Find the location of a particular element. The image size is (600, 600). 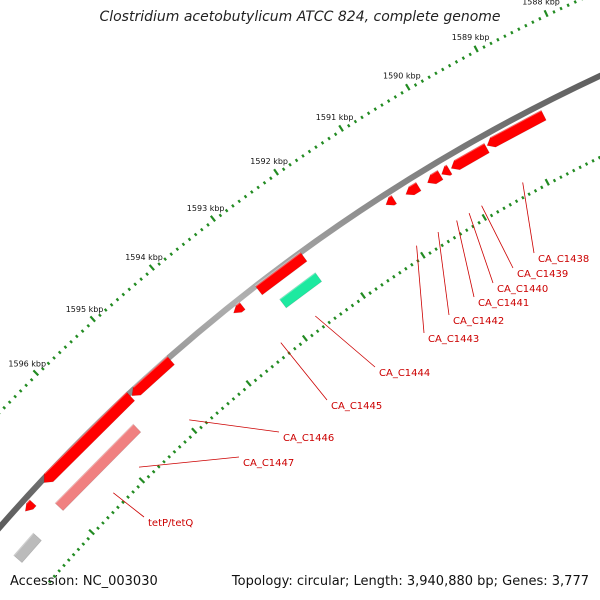

gene-CA_C1446-small-edge is located at coordinates (238, 303).